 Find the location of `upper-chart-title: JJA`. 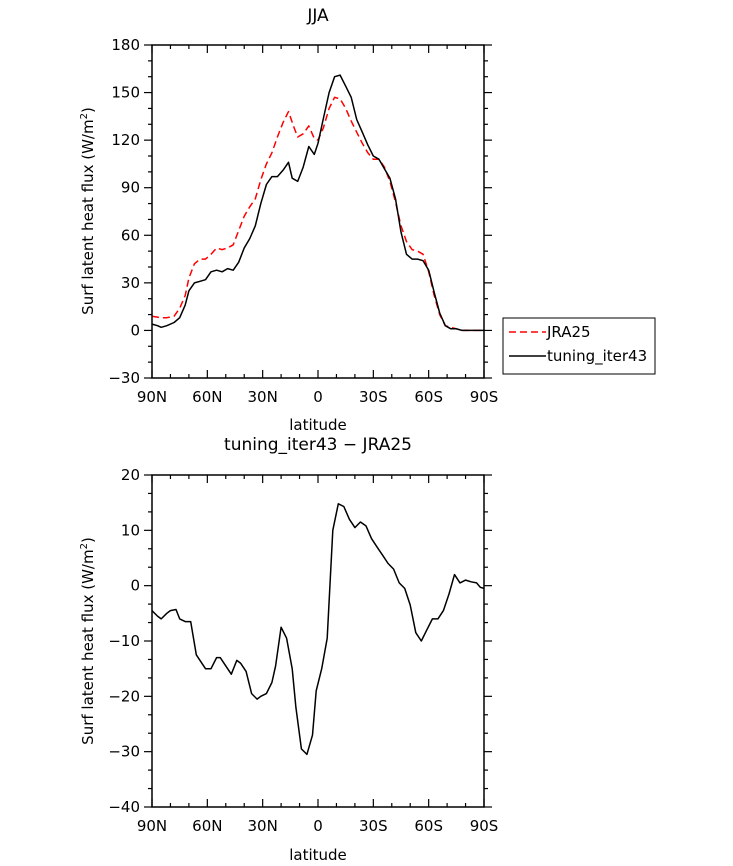

upper-chart-title: JJA is located at coordinates (317, 16).